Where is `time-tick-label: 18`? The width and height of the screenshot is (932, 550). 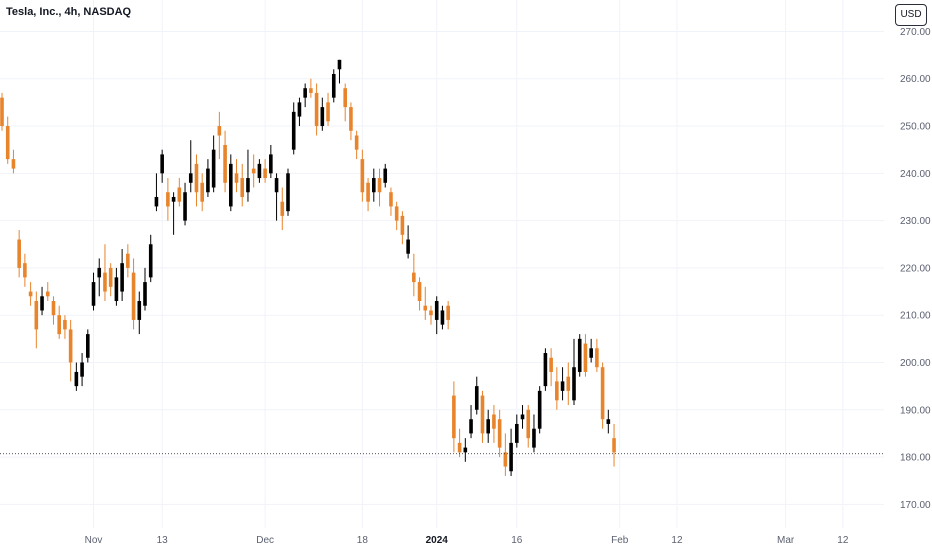
time-tick-label: 18 is located at coordinates (363, 540).